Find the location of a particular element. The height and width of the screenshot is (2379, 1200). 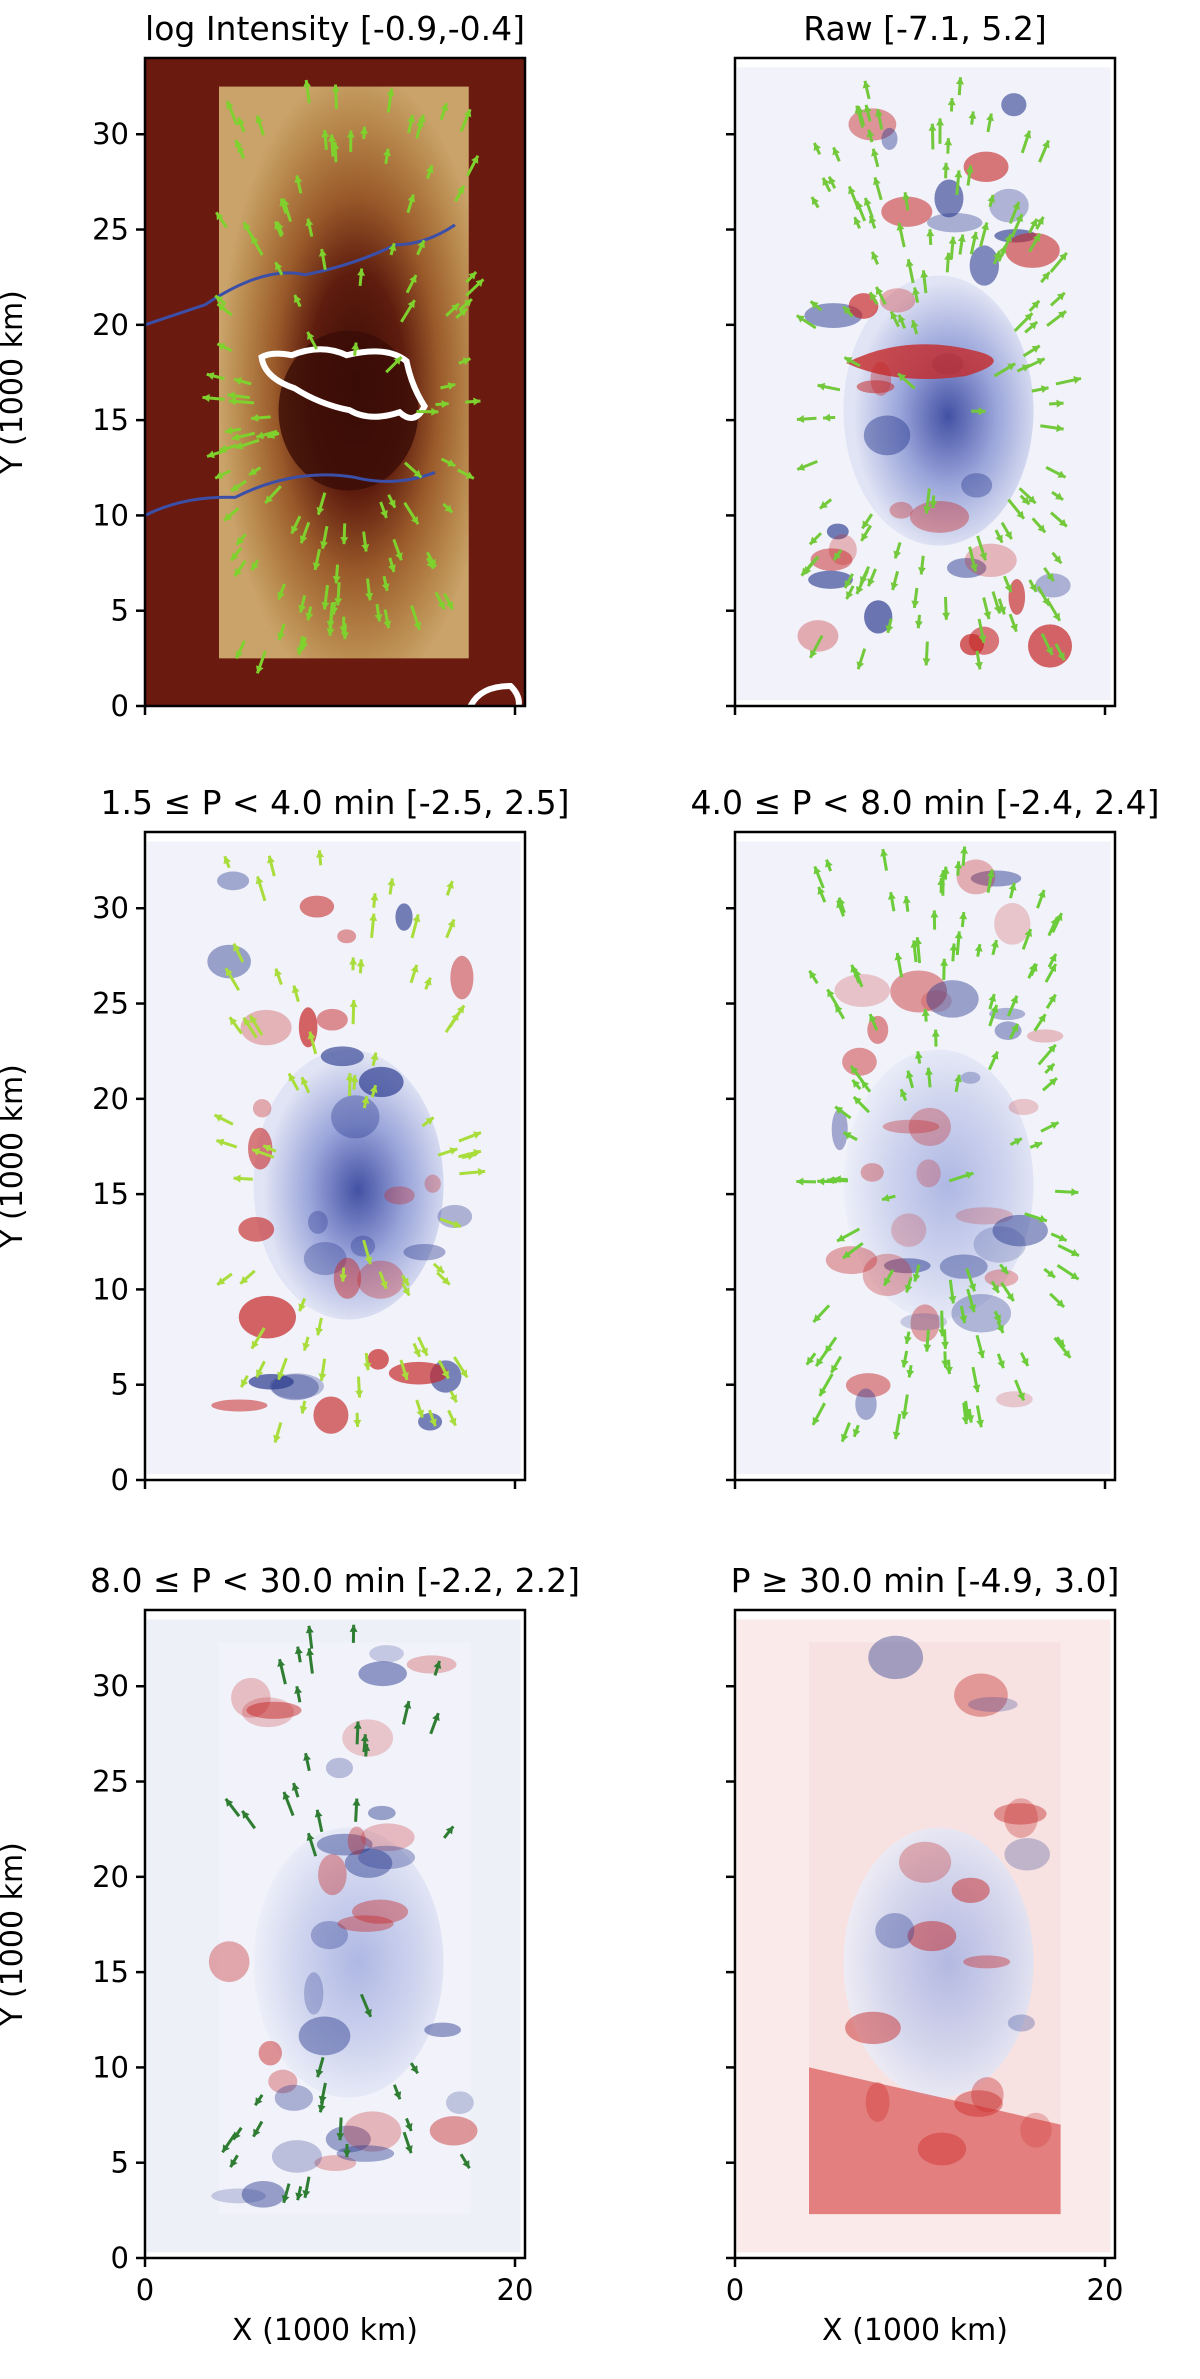

umbra-signal is located at coordinates (938, 410).